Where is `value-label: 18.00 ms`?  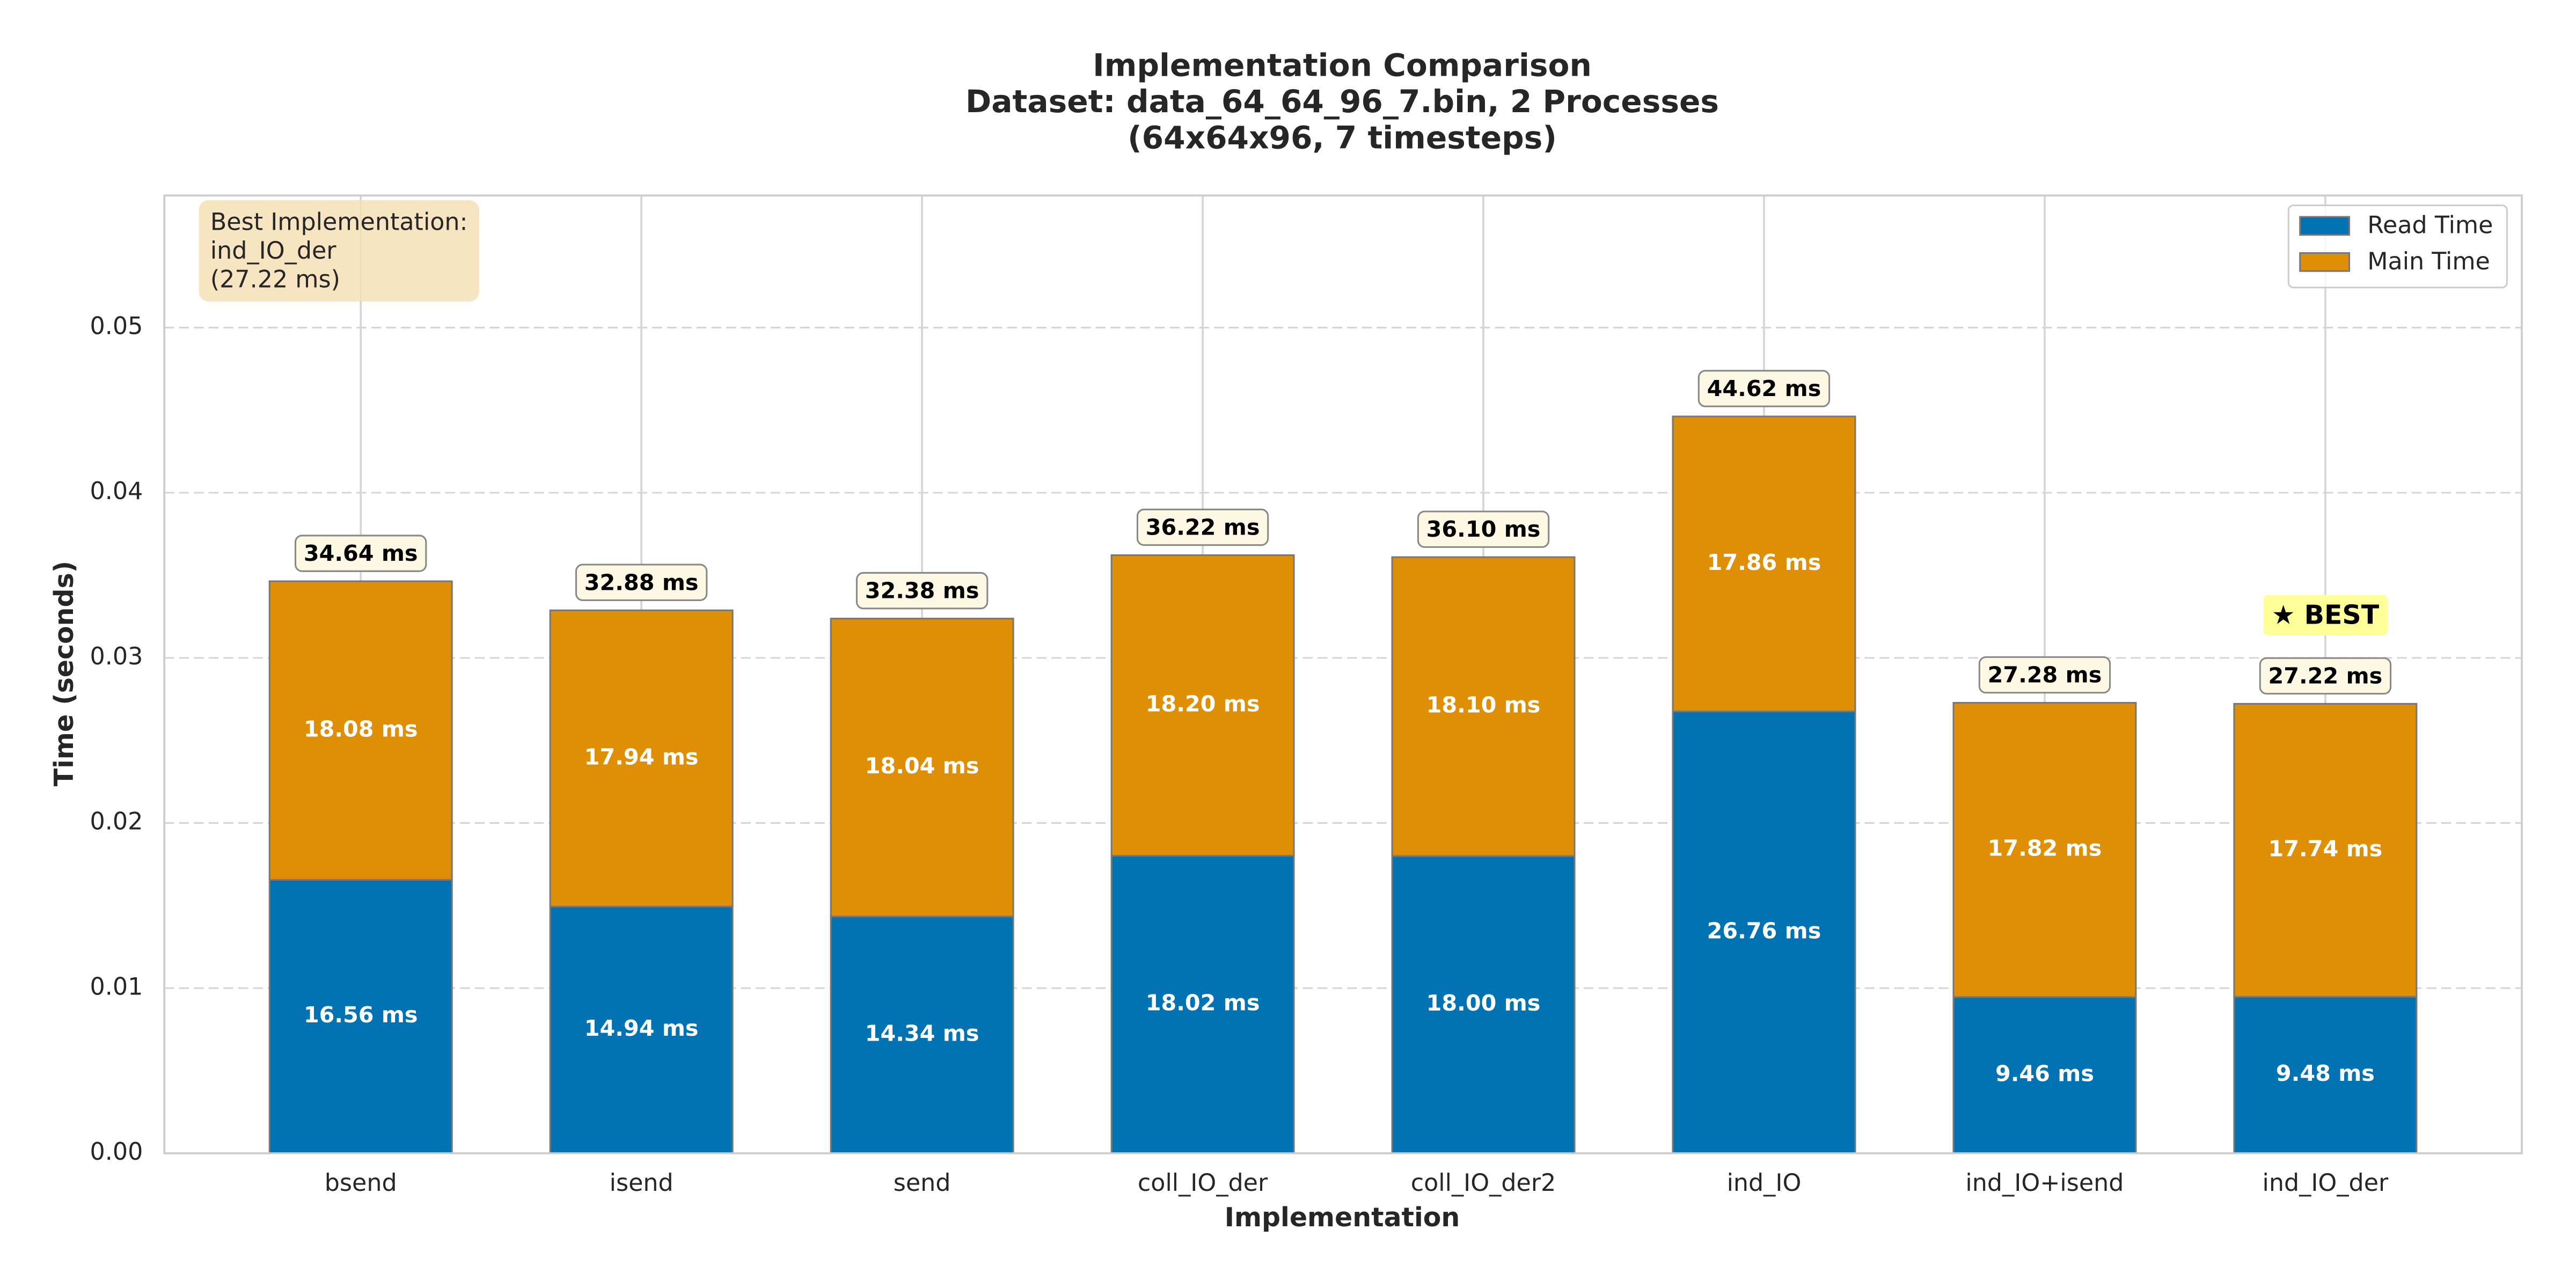
value-label: 18.00 ms is located at coordinates (1483, 1003).